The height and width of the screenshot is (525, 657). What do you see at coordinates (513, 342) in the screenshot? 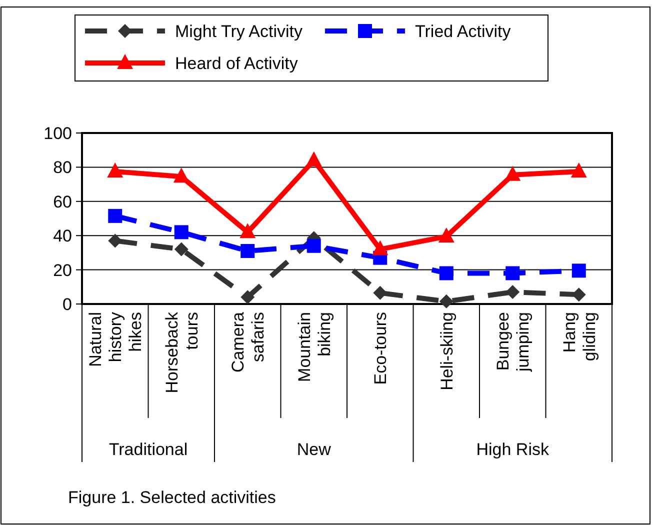
I see `x-tick-label: Bungee jumping` at bounding box center [513, 342].